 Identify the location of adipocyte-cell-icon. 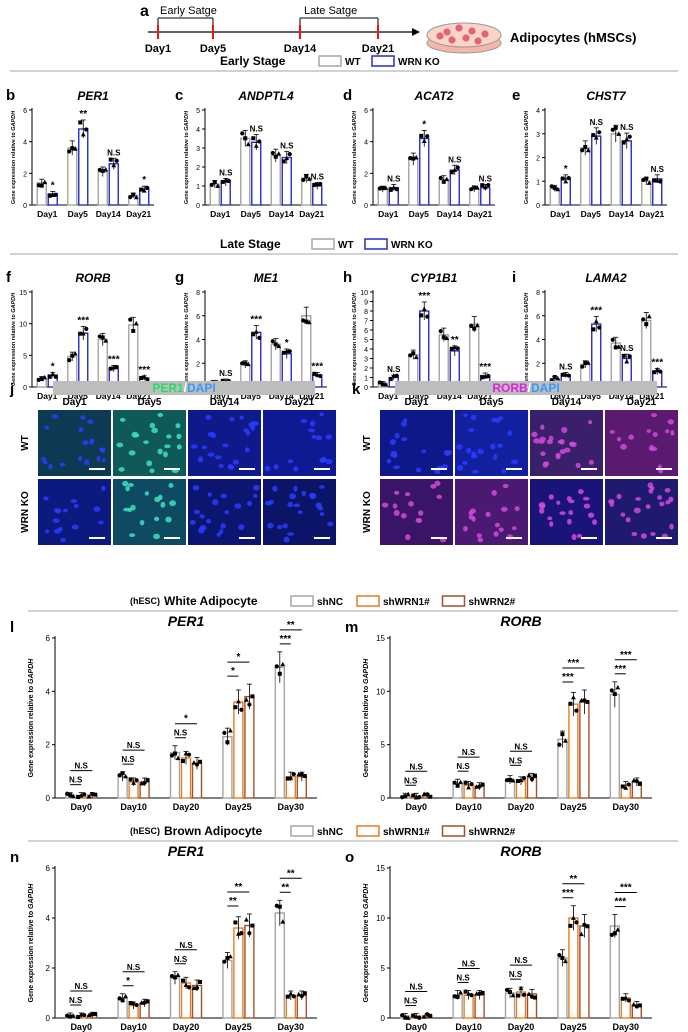
(466, 38).